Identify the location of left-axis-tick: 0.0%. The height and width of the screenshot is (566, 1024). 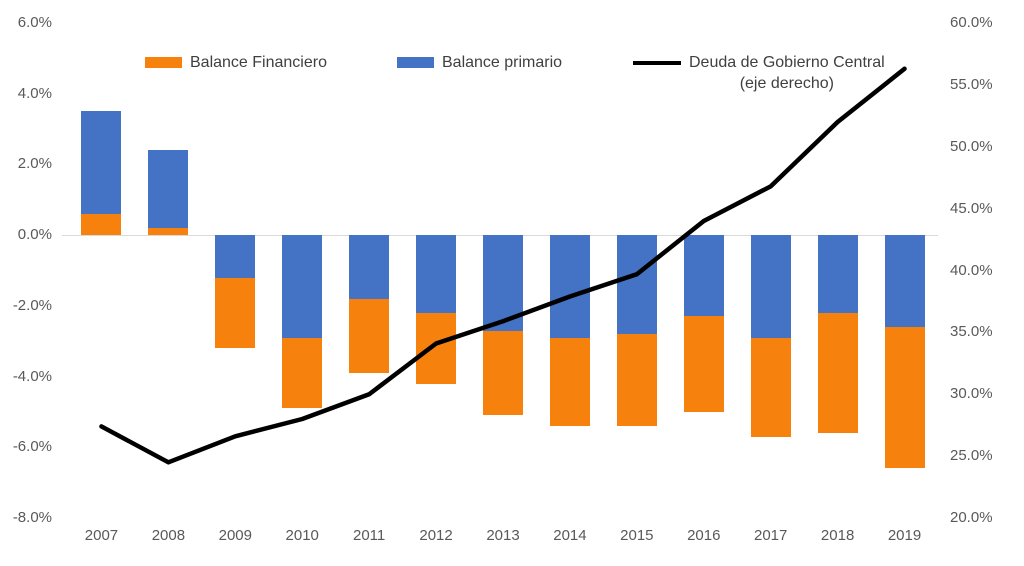
(34, 235).